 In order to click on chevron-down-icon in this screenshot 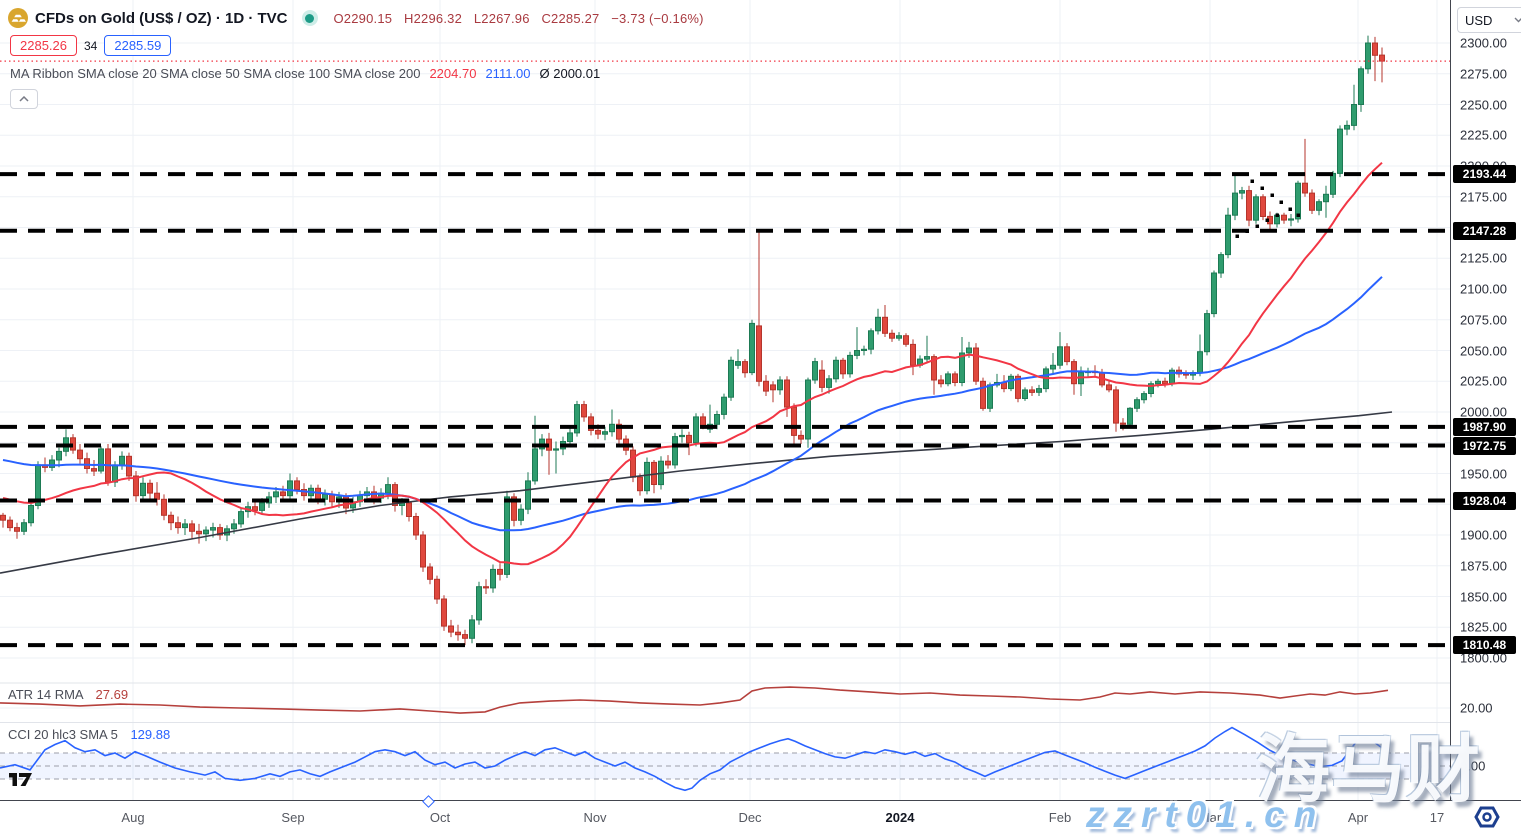, I will do `click(1517, 20)`.